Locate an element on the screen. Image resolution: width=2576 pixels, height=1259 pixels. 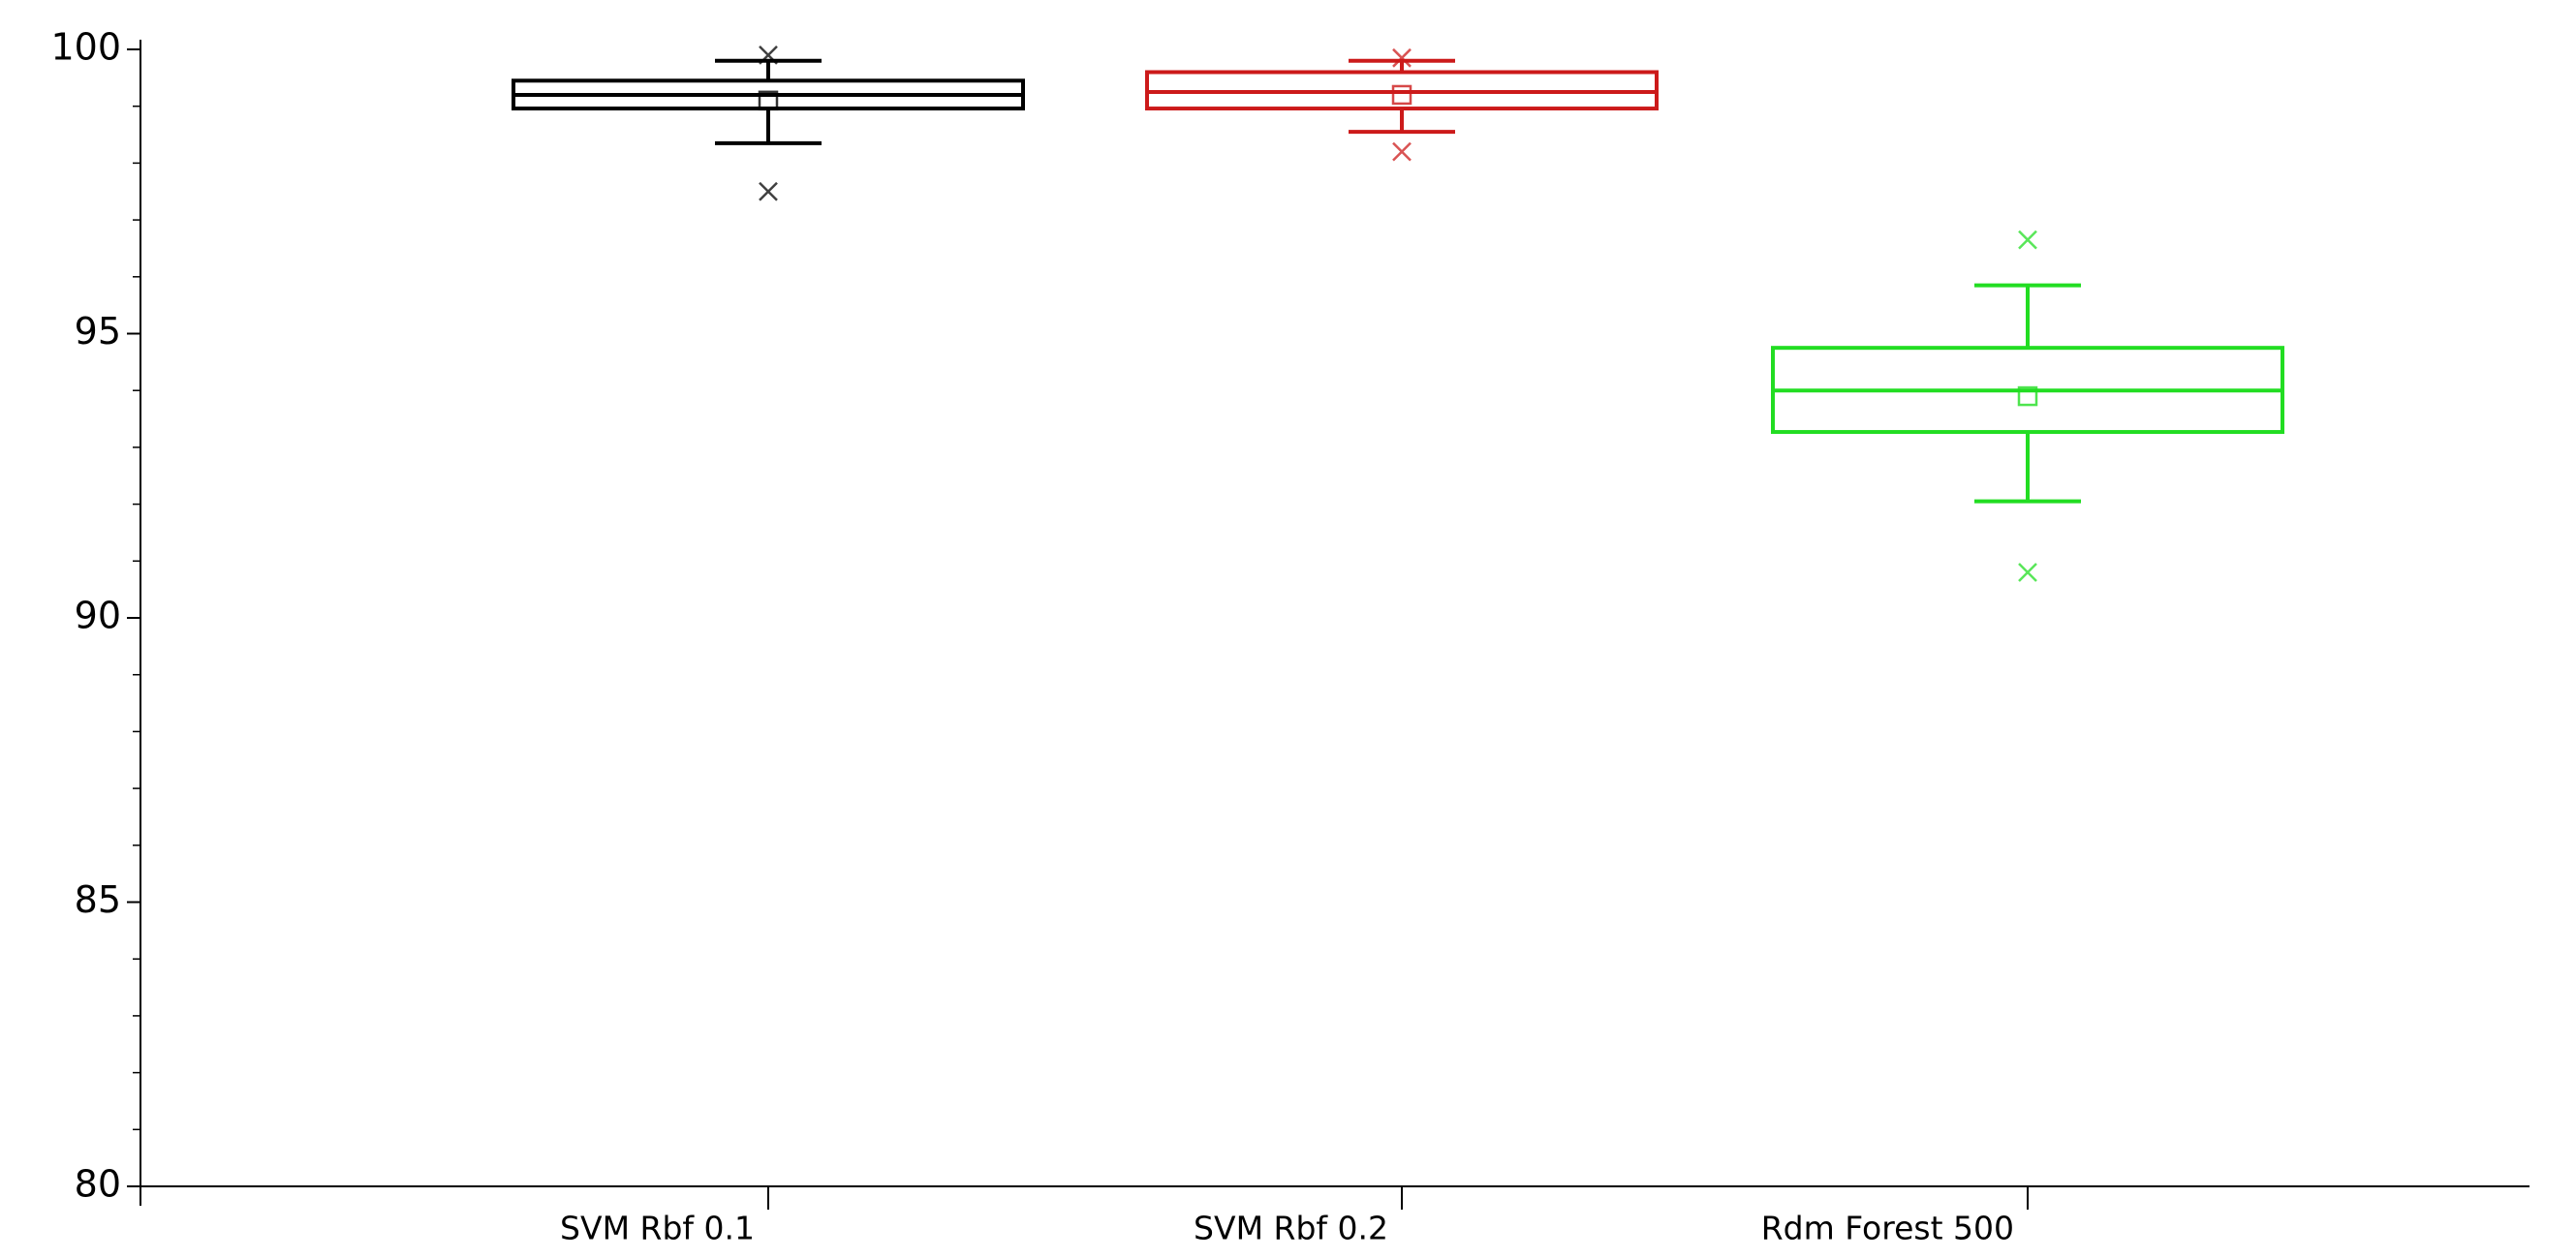
x-tick-label: Rdm Forest 500 is located at coordinates (1887, 1228).